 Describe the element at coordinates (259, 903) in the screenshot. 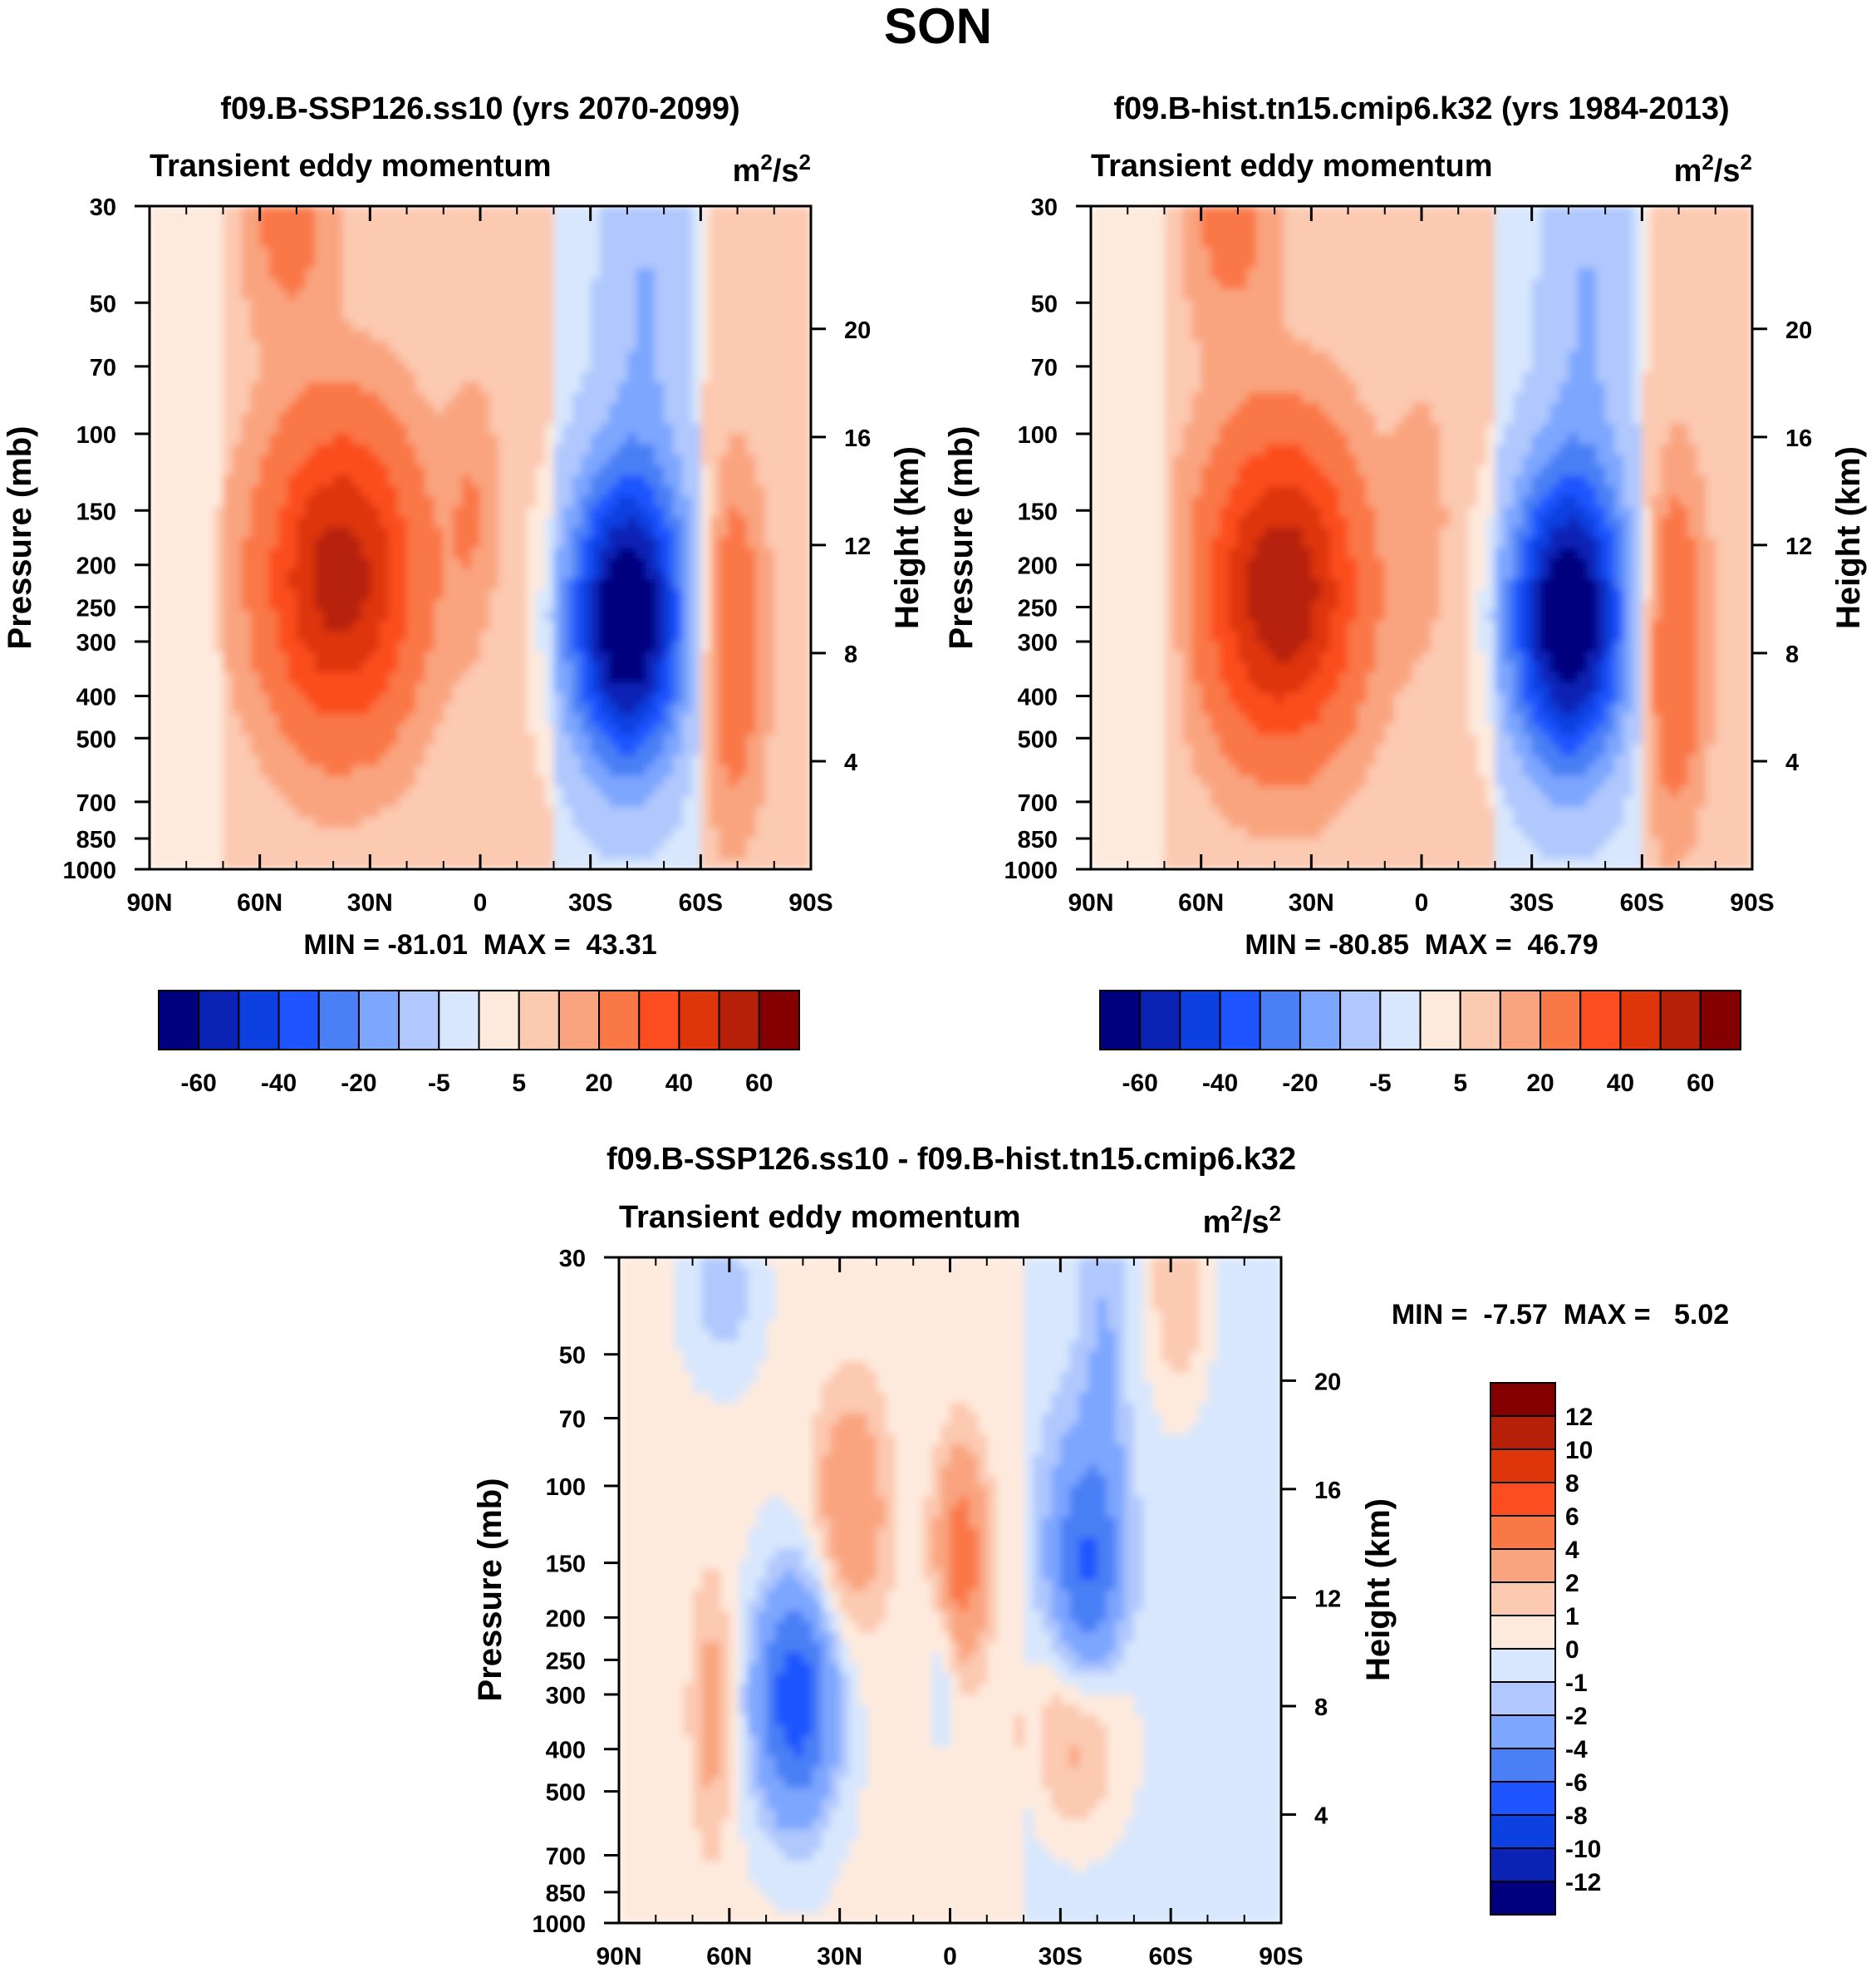

I see `x-tick-label: 60N` at that location.